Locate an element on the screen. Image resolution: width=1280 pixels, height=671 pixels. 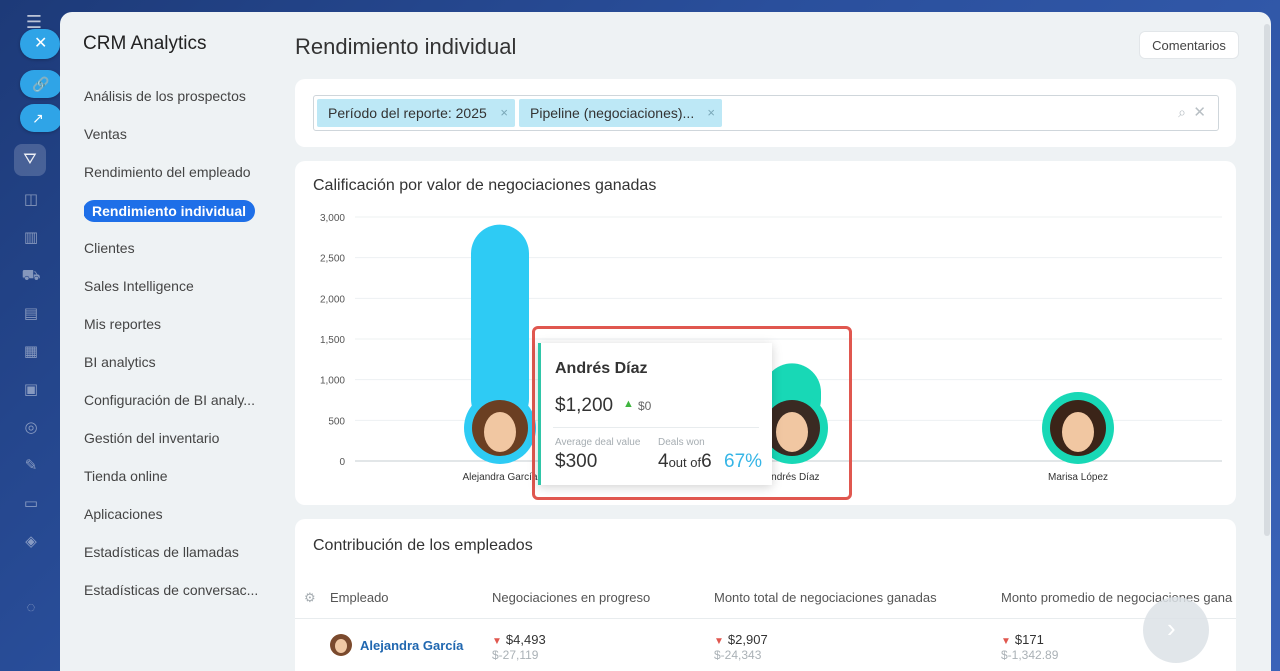
sidebar-item-estadisticas-llamadas: Estadísticas de llamadas is located at coordinates (161, 552).